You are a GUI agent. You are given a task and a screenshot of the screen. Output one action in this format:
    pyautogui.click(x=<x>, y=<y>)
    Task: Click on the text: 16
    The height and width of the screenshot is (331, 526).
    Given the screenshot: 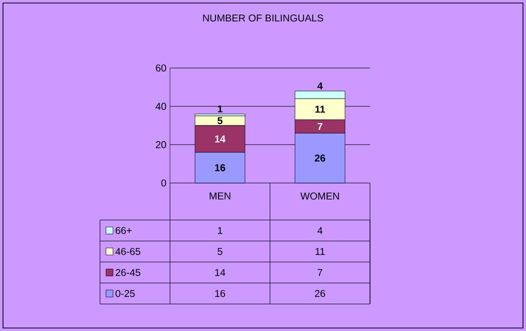 What is the action you would take?
    pyautogui.click(x=220, y=168)
    